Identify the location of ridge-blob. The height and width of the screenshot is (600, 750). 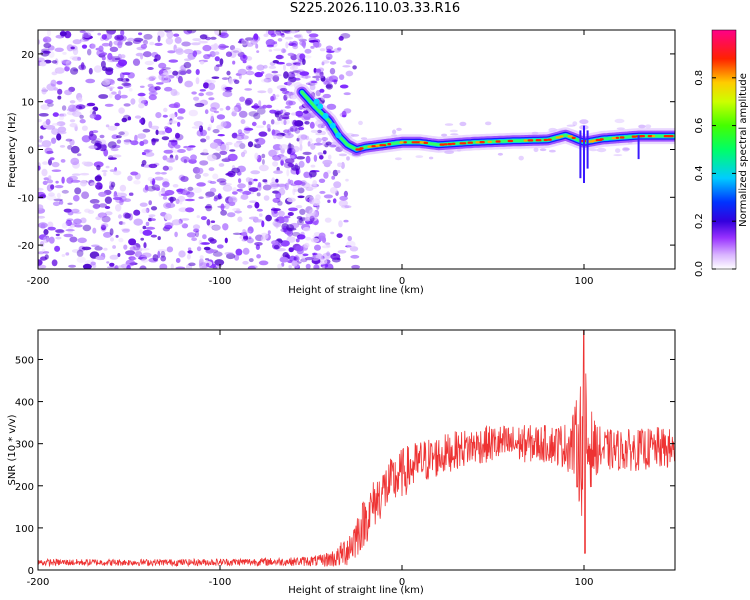
(332, 125).